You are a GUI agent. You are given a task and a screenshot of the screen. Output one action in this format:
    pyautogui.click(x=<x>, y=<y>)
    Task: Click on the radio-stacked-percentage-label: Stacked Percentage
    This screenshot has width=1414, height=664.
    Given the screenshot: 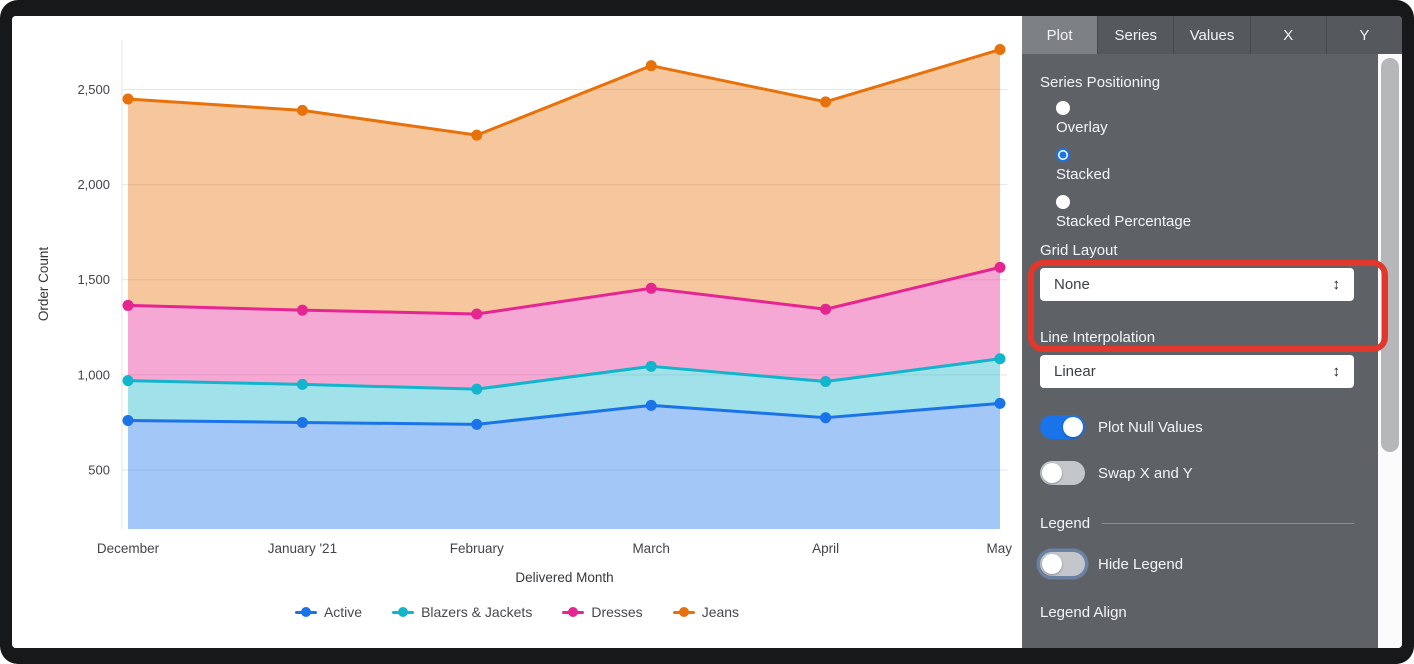 What is the action you would take?
    pyautogui.click(x=1124, y=221)
    